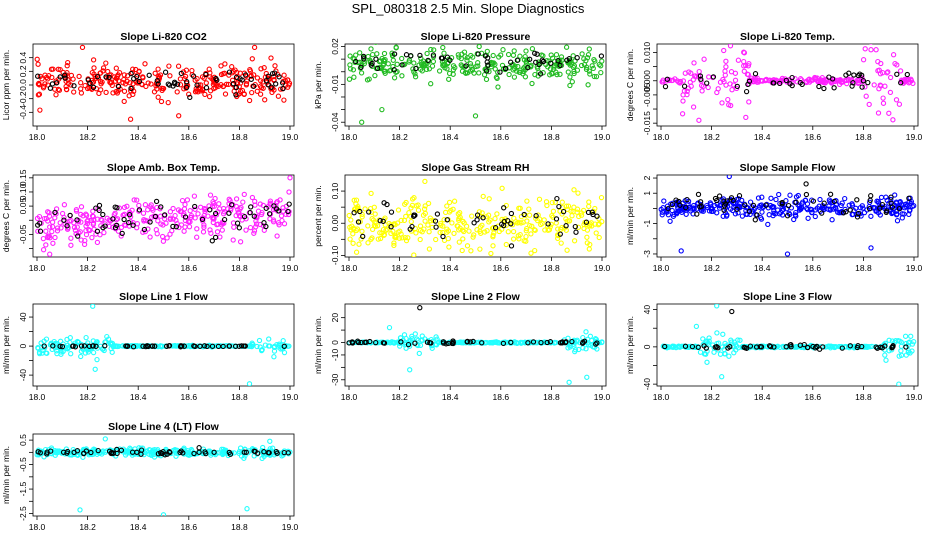  Describe the element at coordinates (450, 397) in the screenshot. I see `x-tick-label: 18.4` at that location.